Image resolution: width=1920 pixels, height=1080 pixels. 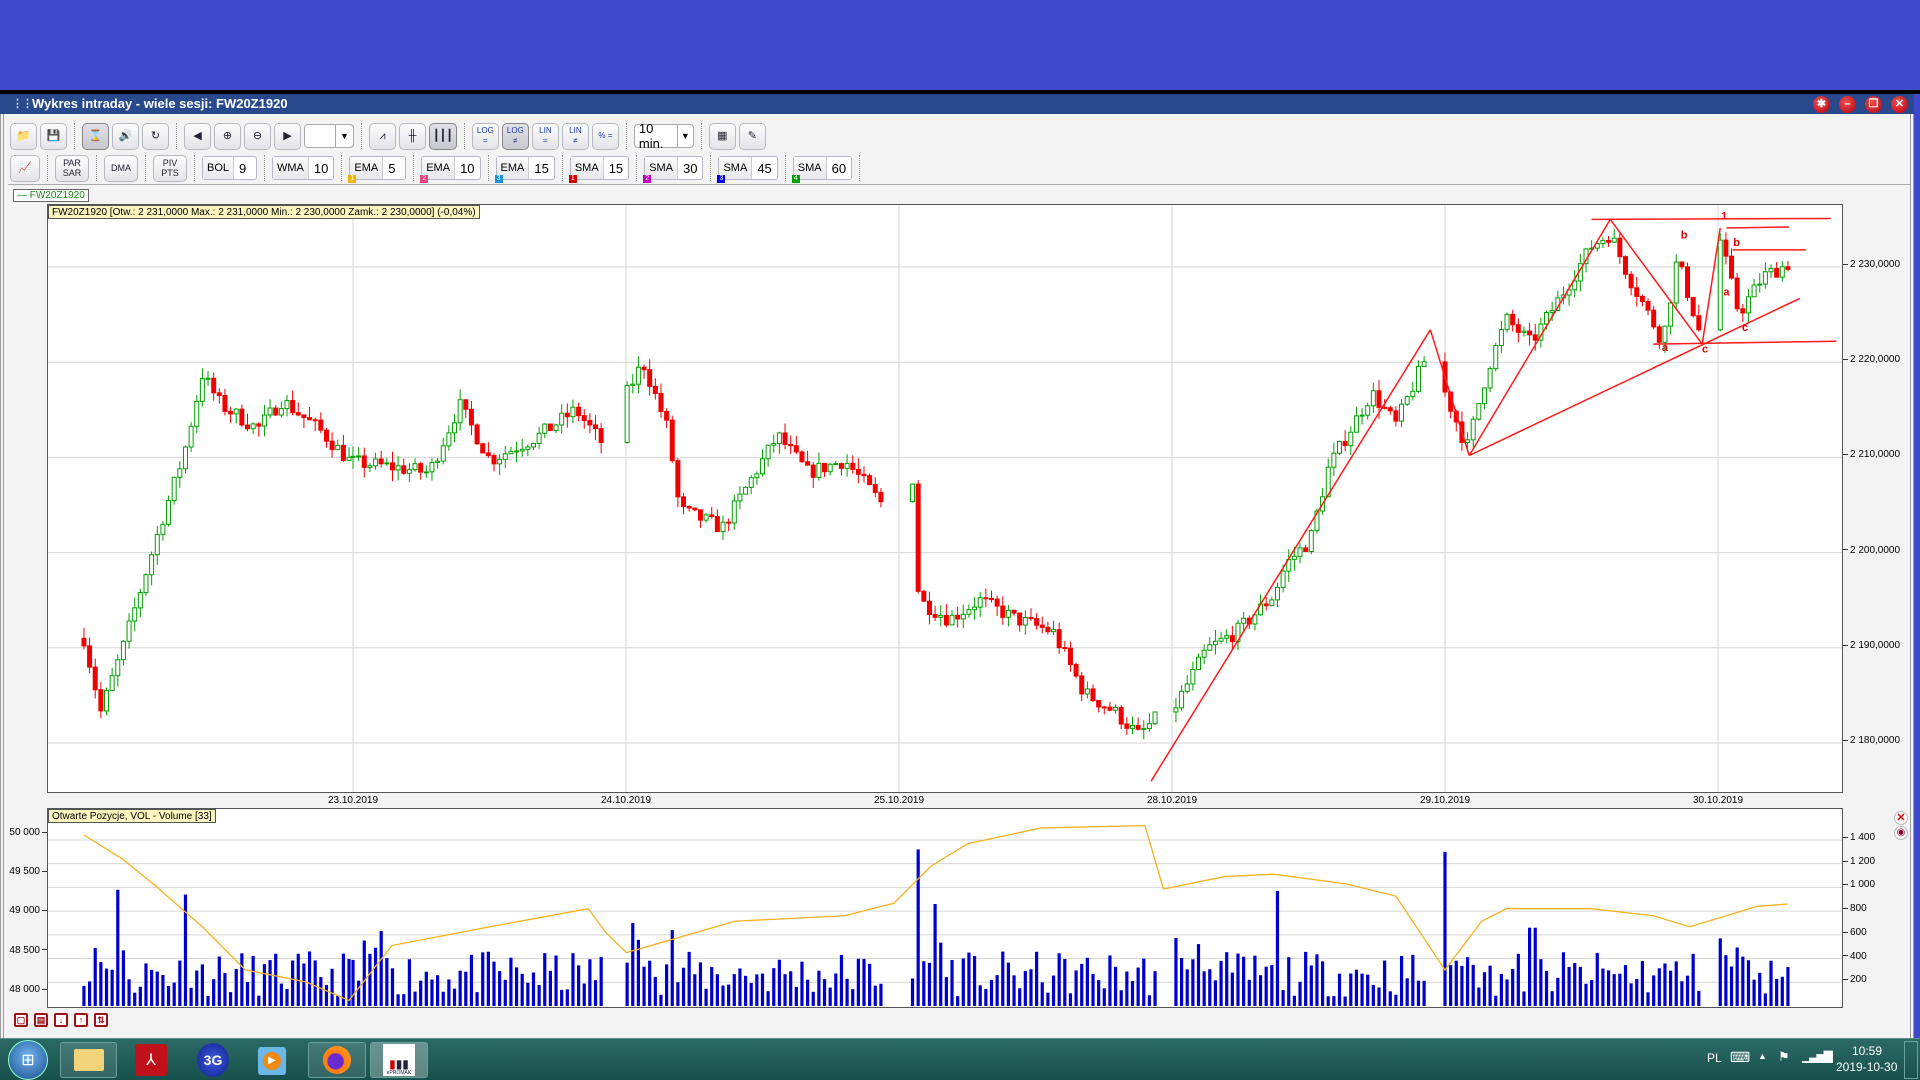 I want to click on indicator-period-input: 5, so click(x=392, y=168).